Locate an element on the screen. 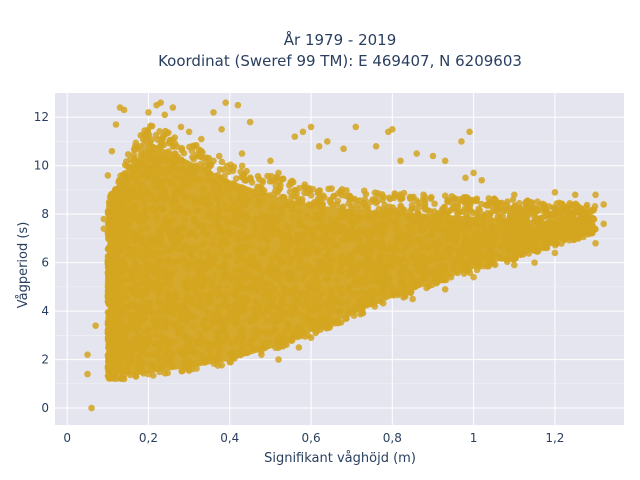 The image size is (640, 480). x-axis-title: Signifikant våghöjd (m) is located at coordinates (340, 458).